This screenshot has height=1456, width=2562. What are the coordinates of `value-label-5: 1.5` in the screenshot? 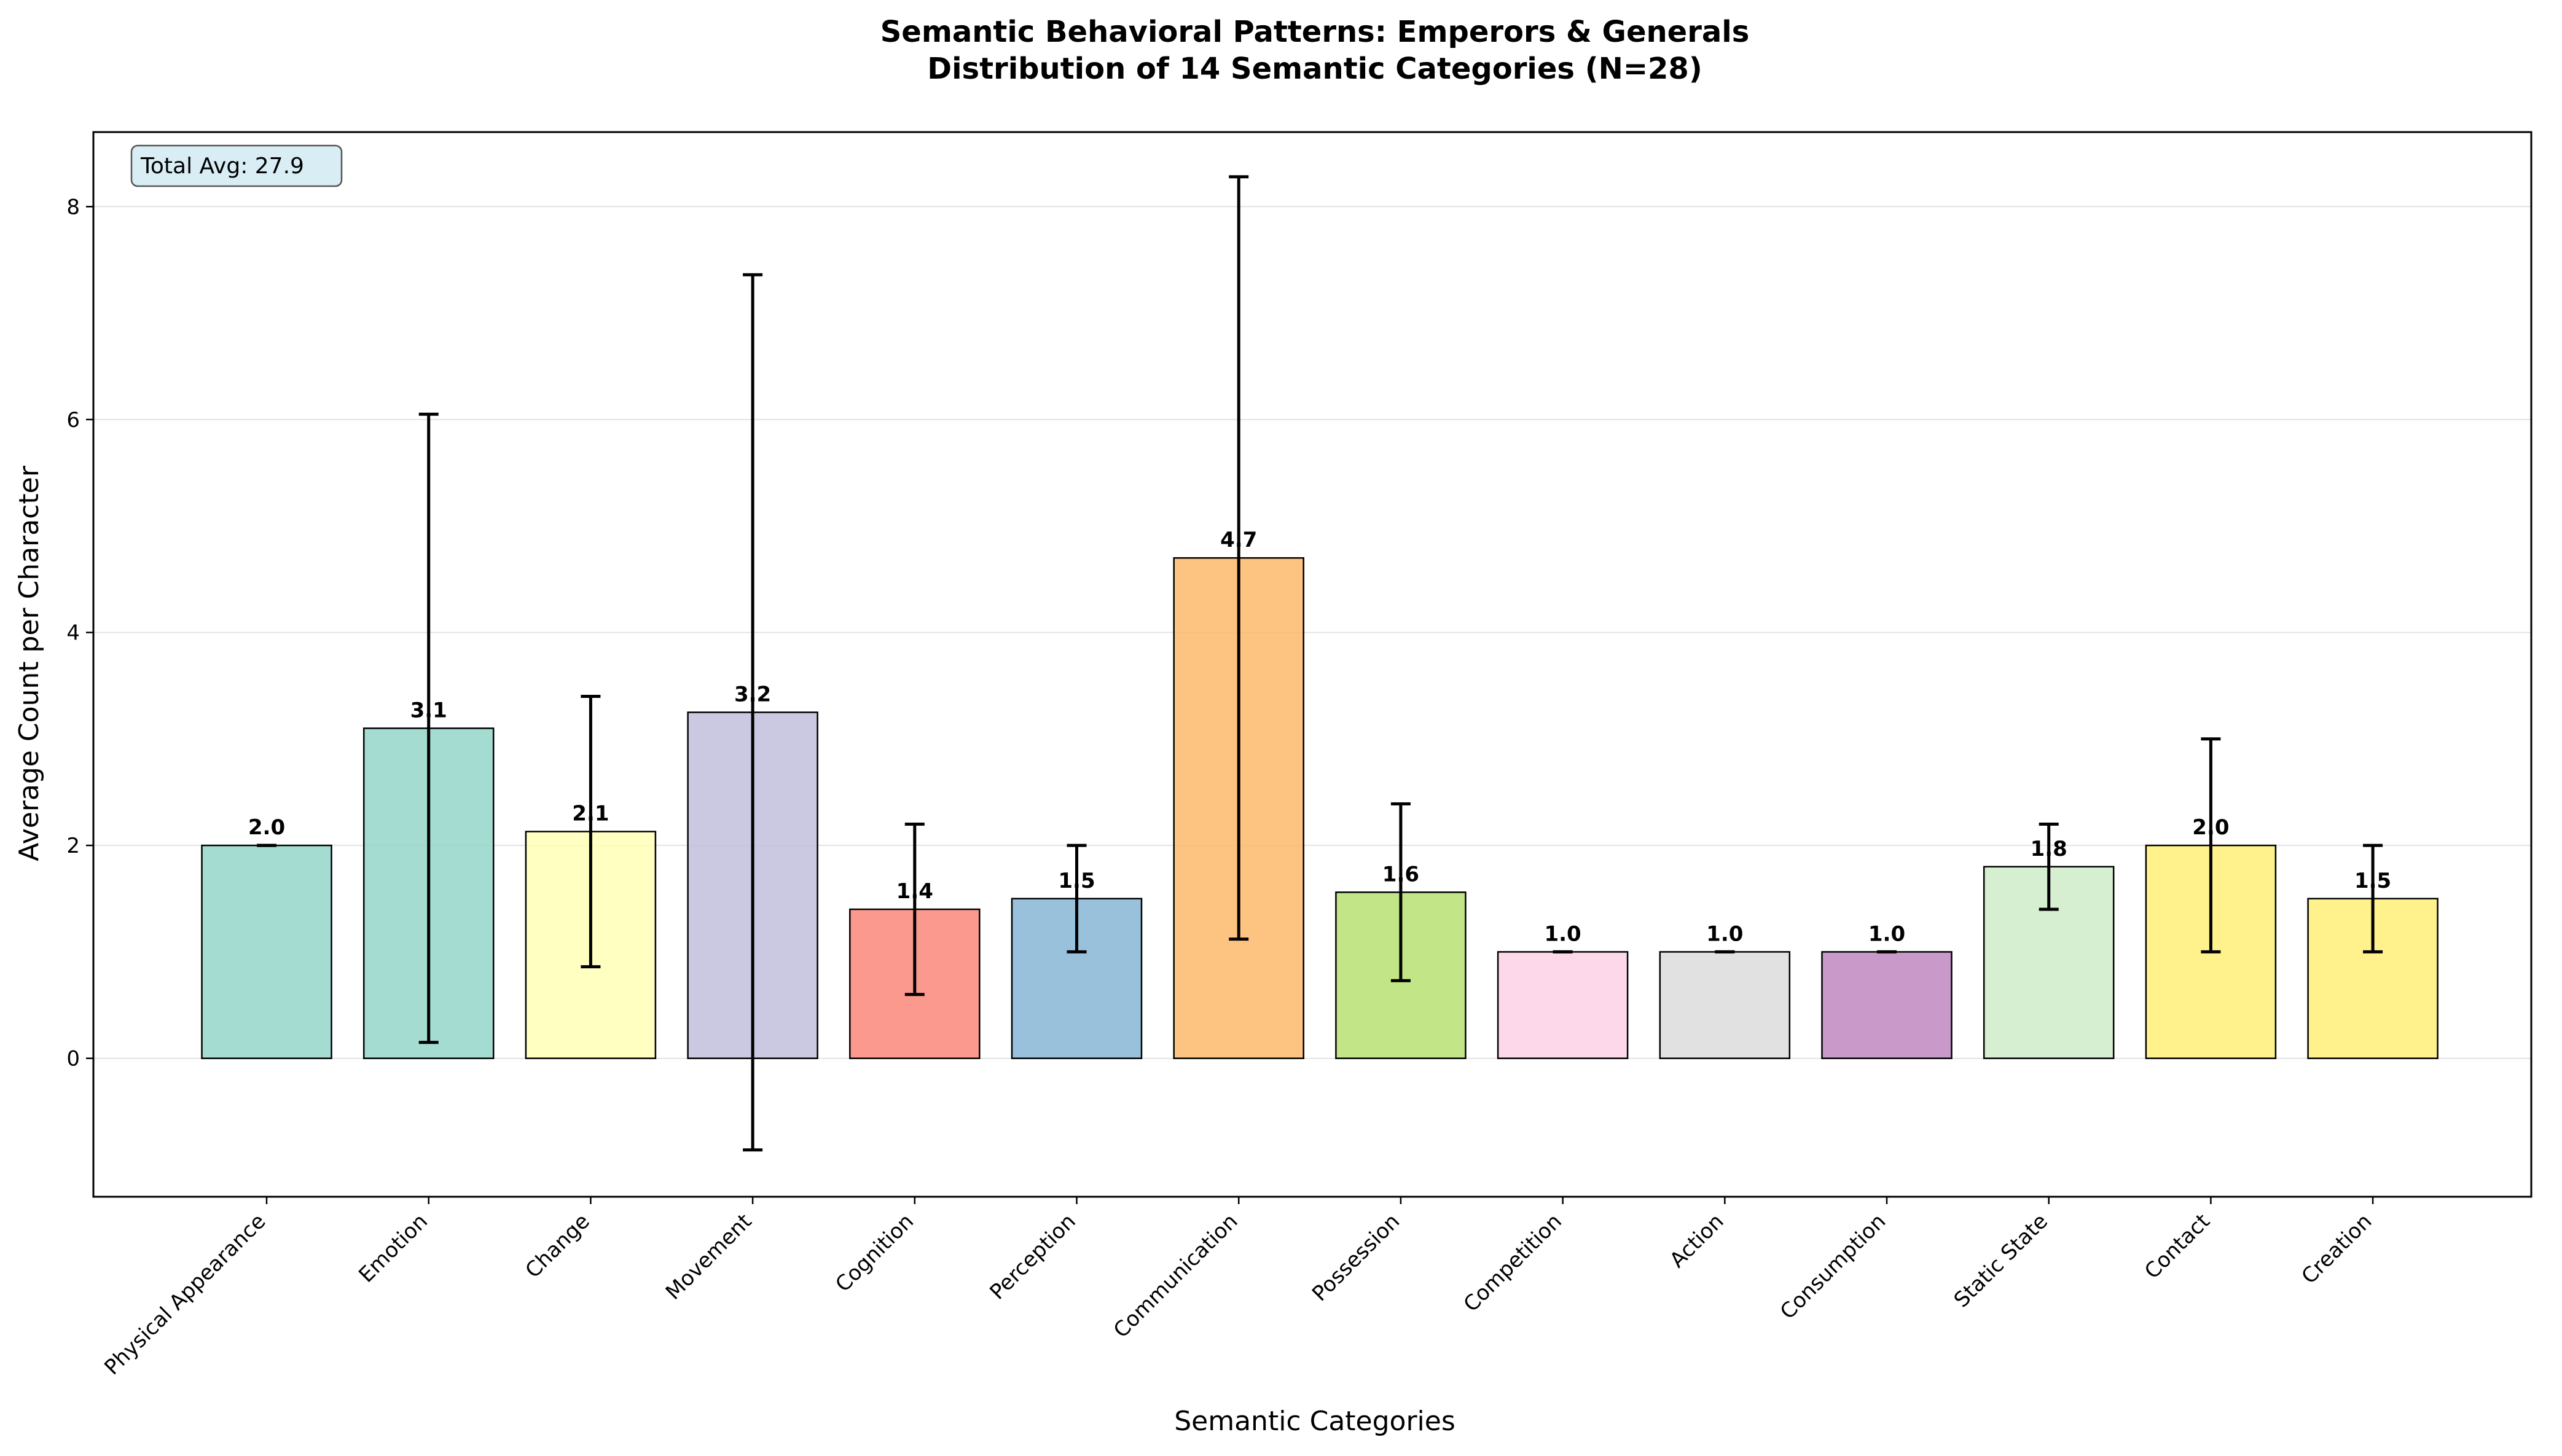 It's located at (1076, 881).